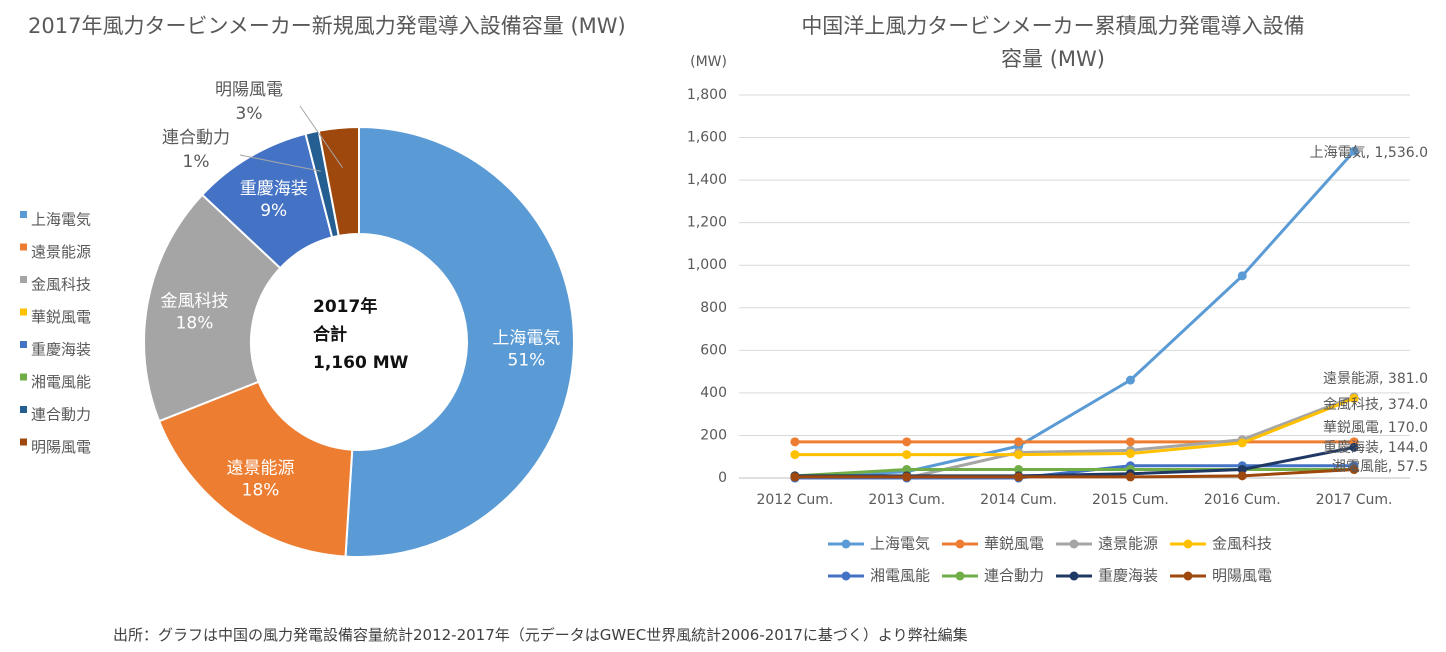 The image size is (1446, 652). I want to click on y-tick-label-item-6: 1,000, so click(707, 265).